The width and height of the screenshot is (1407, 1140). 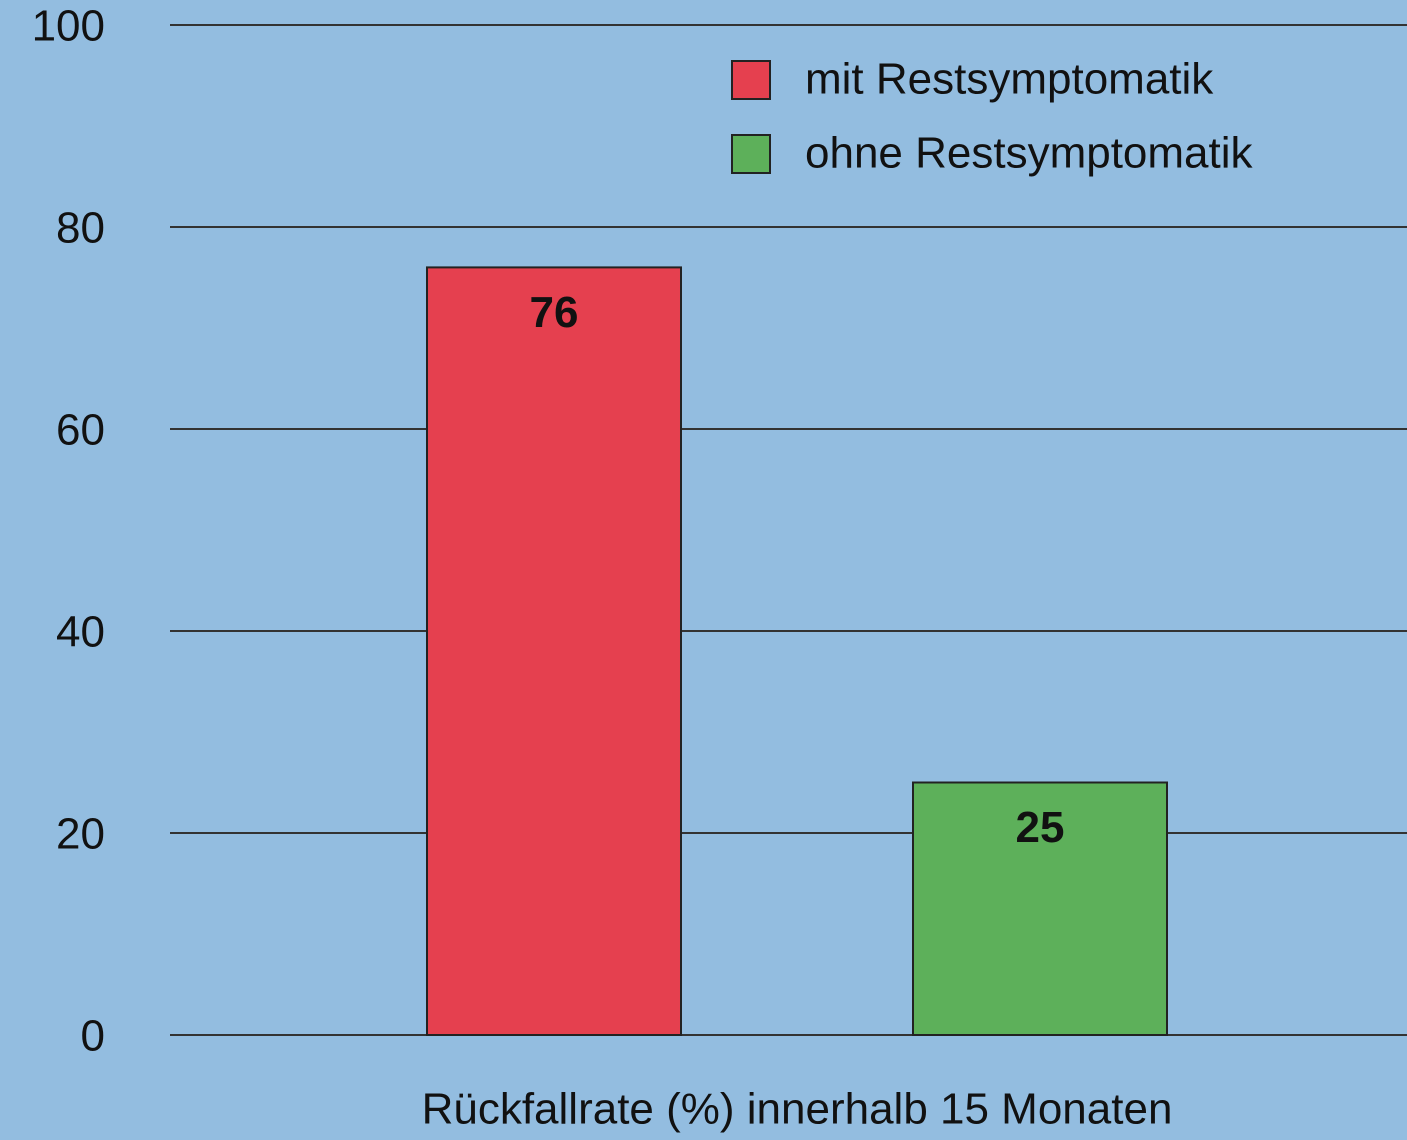 I want to click on legend-label: ohne Restsymptomatik, so click(x=1029, y=153).